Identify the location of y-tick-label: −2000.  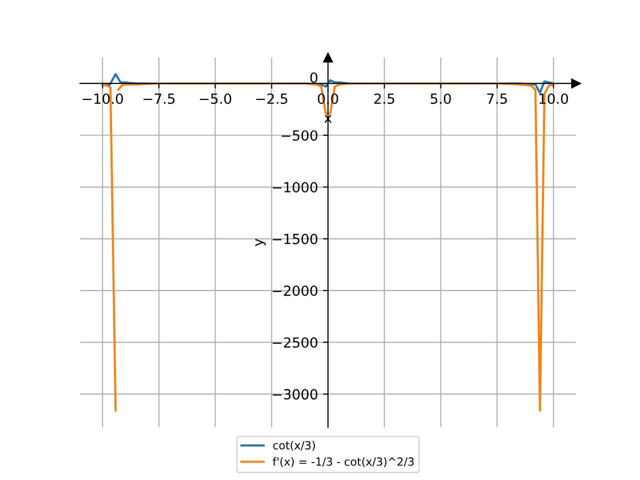
(295, 291).